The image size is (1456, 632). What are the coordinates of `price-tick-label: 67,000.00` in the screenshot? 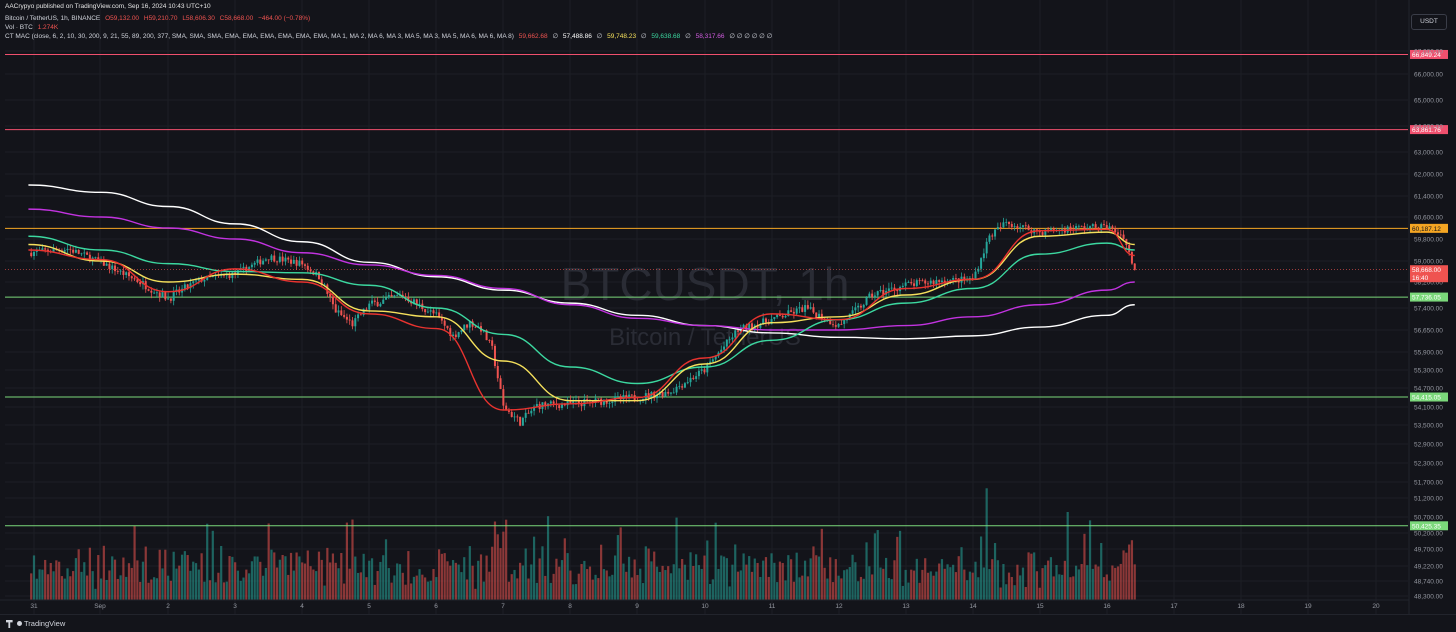 It's located at (1428, 52).